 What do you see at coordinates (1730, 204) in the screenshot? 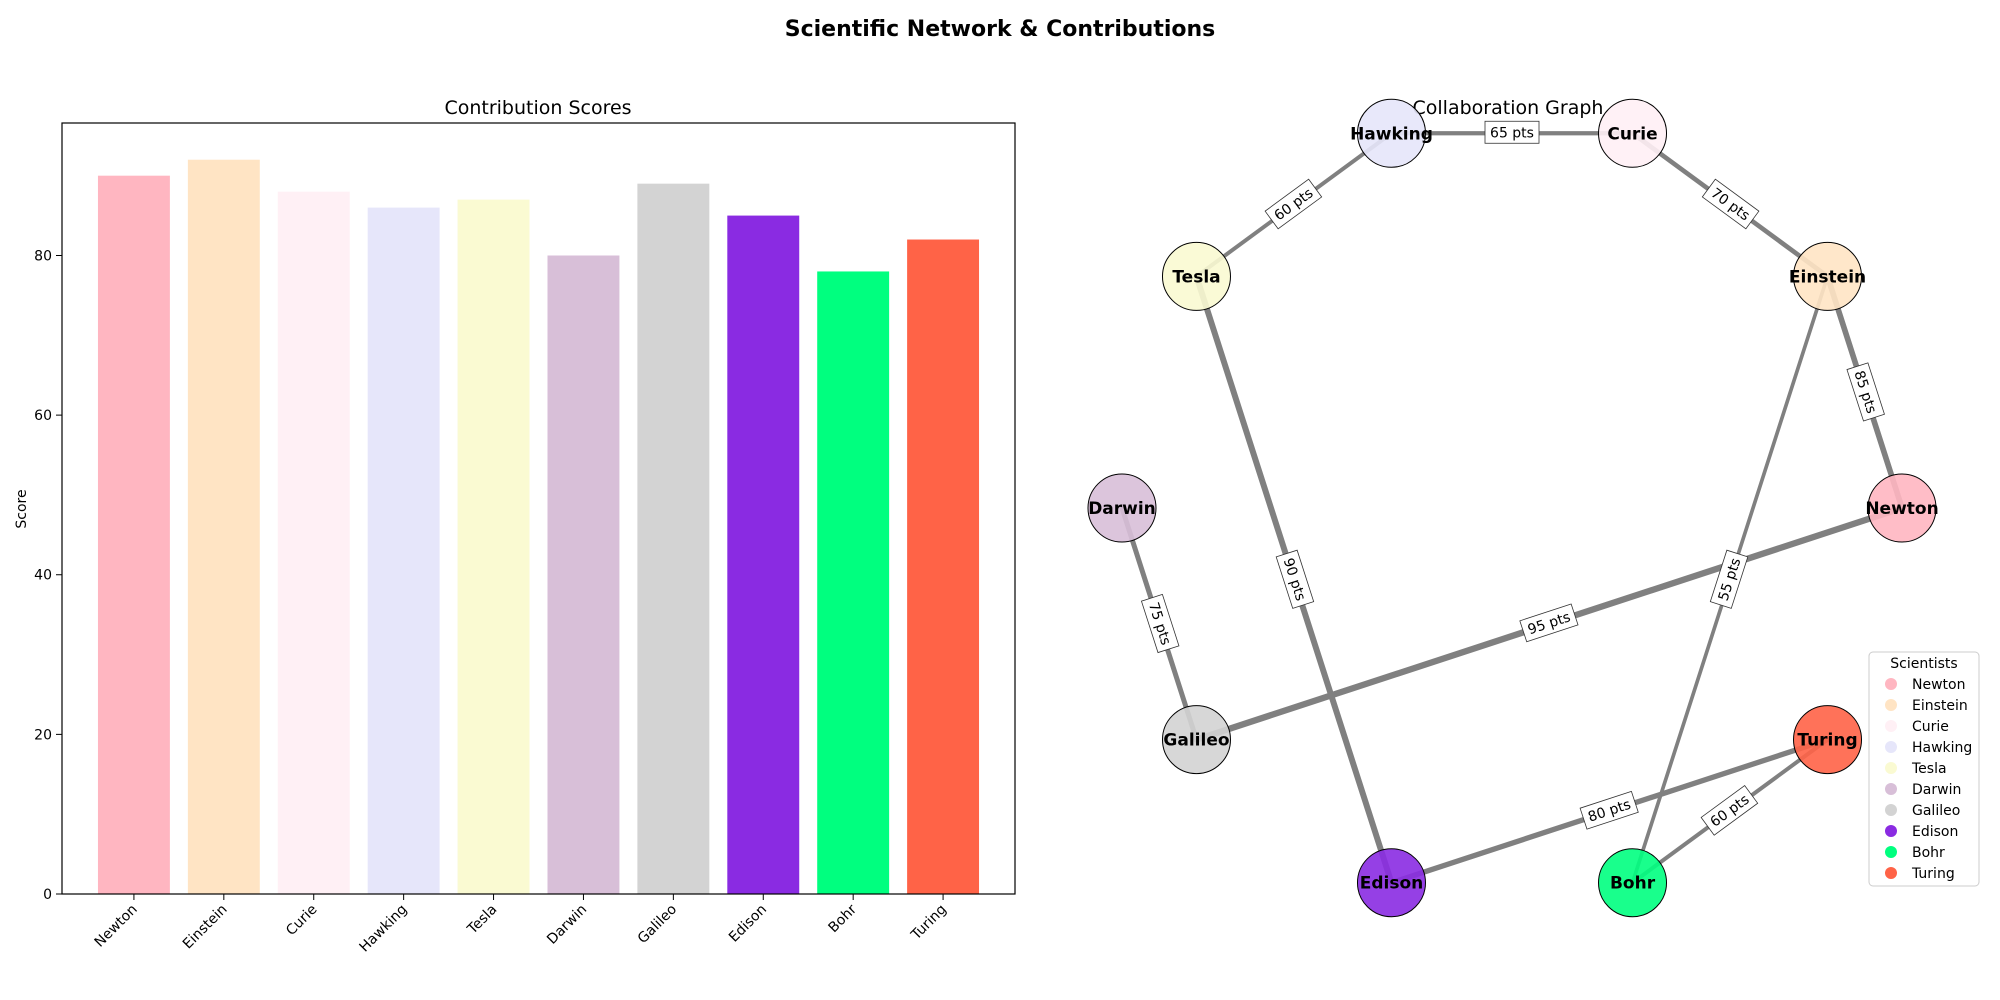
I see `edge-label: 70 pts` at bounding box center [1730, 204].